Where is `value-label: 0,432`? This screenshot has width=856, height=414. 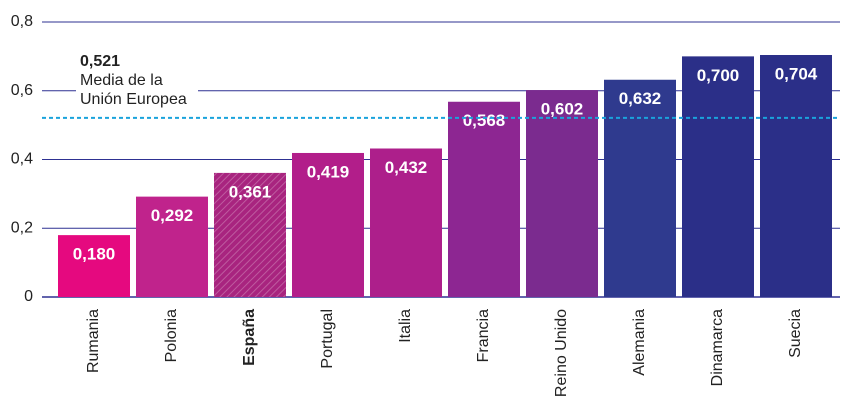
value-label: 0,432 is located at coordinates (406, 167).